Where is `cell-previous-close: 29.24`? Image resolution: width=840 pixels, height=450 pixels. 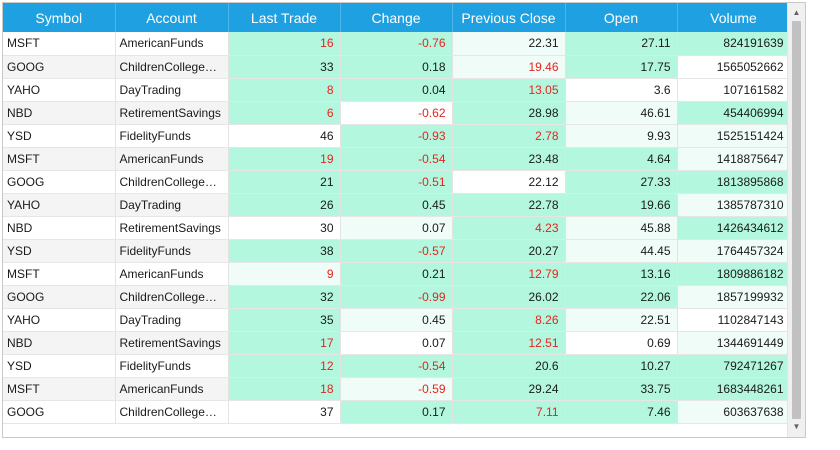
cell-previous-close: 29.24 is located at coordinates (509, 389).